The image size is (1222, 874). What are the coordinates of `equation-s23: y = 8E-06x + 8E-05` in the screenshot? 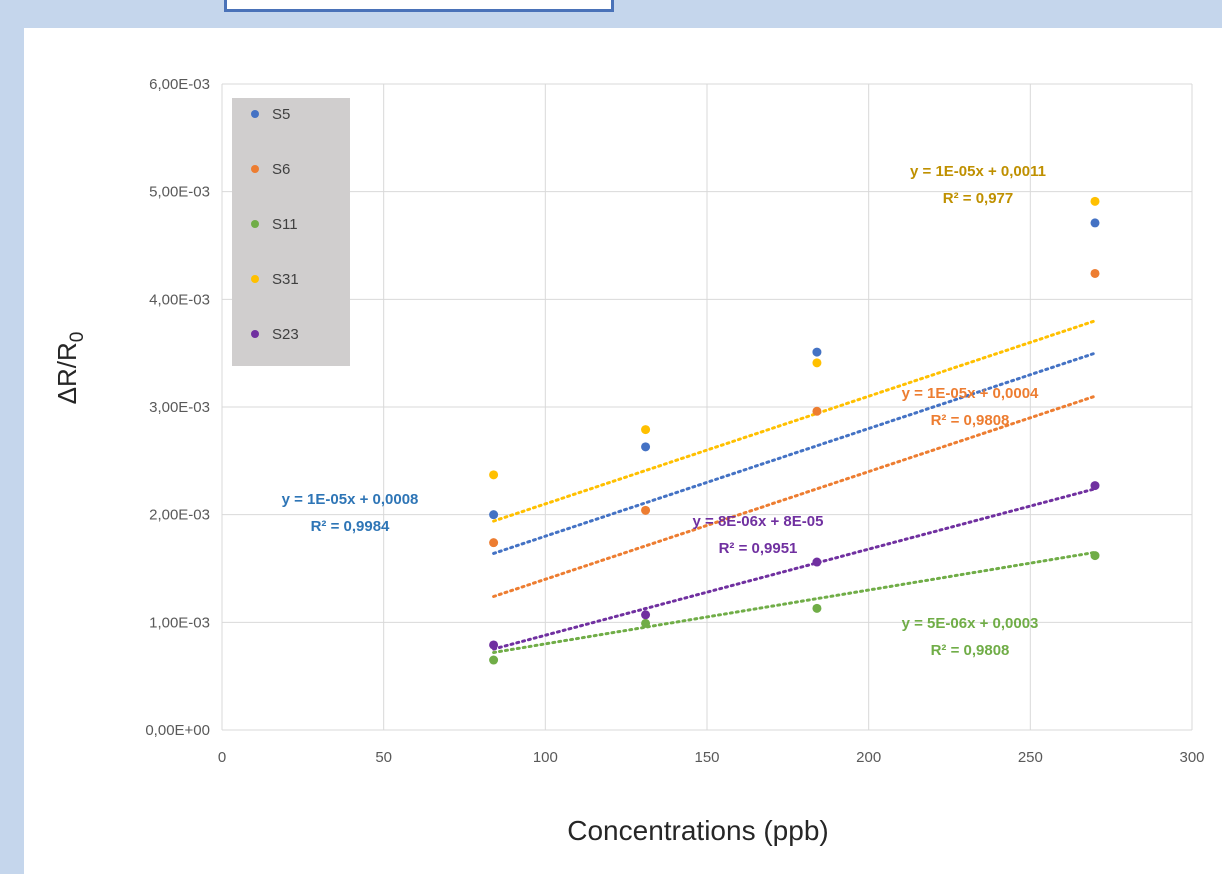 It's located at (758, 521).